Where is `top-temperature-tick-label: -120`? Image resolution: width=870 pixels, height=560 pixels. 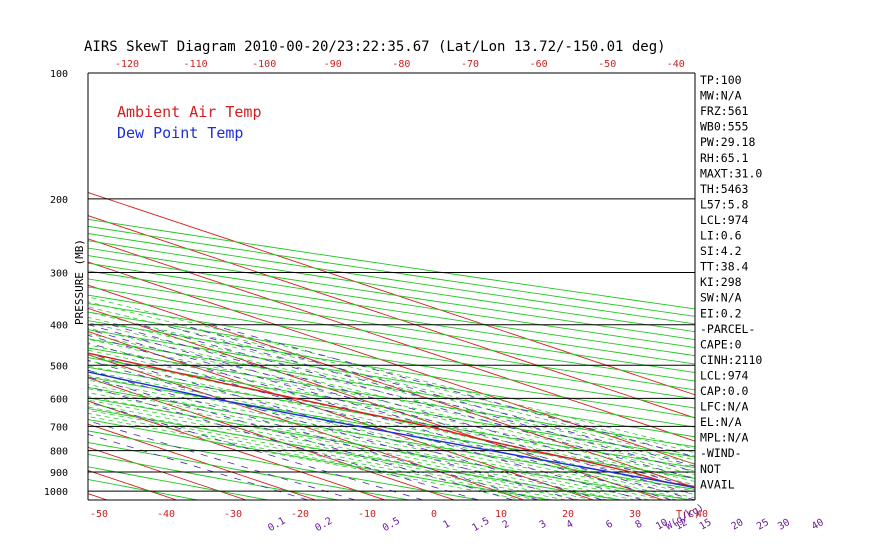
top-temperature-tick-label: -120 is located at coordinates (127, 64).